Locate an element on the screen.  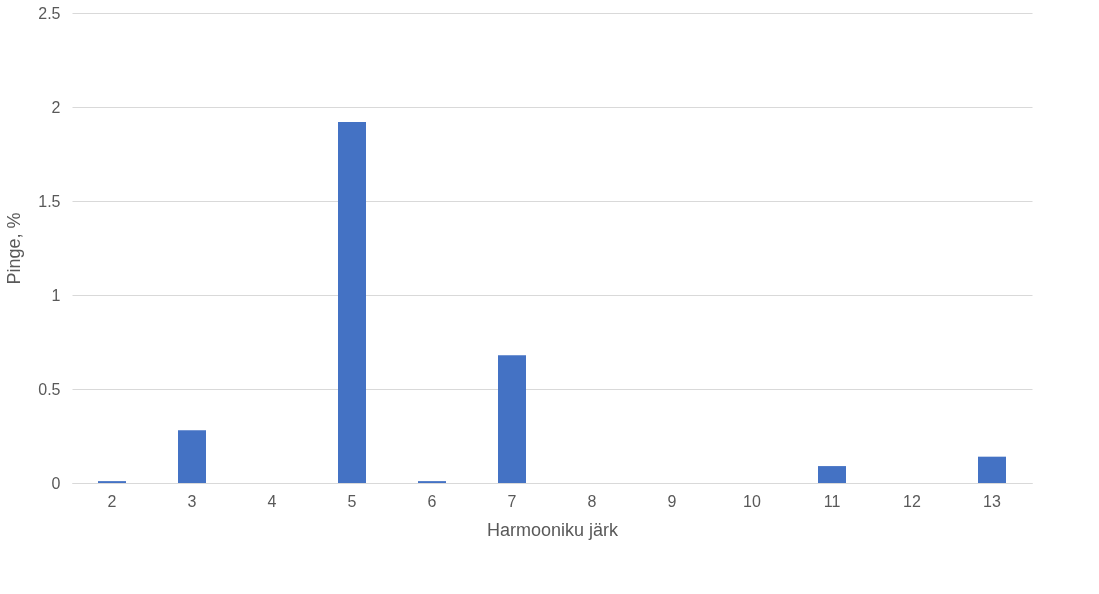
x-tick-label: 5 is located at coordinates (352, 501).